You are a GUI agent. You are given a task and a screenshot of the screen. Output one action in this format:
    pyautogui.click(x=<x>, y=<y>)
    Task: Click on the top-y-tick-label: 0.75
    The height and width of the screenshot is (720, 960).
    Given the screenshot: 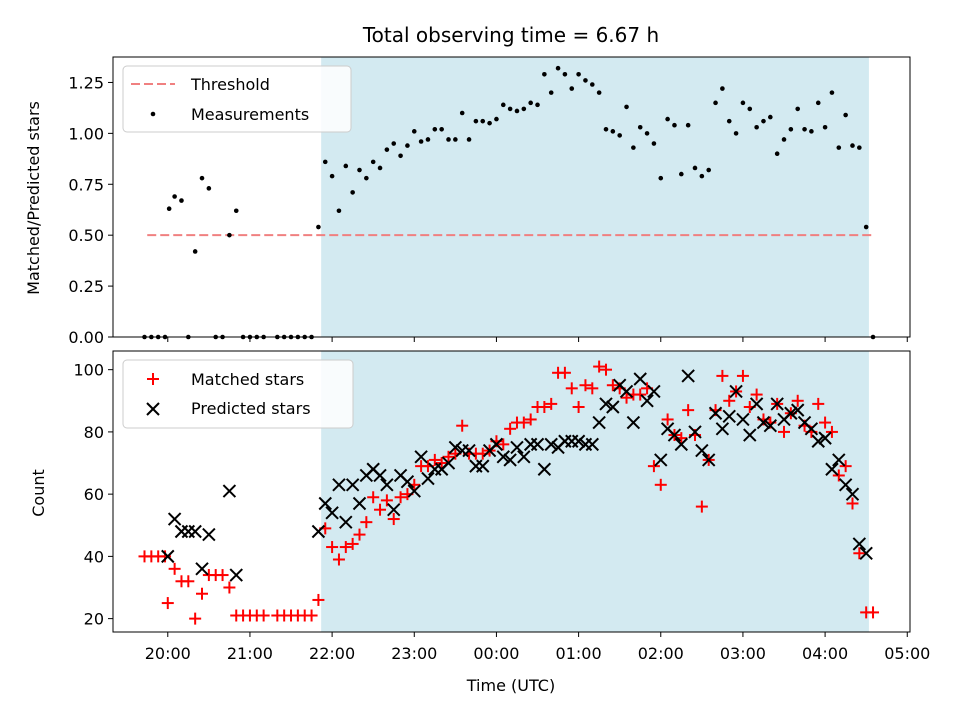 What is the action you would take?
    pyautogui.click(x=86, y=184)
    